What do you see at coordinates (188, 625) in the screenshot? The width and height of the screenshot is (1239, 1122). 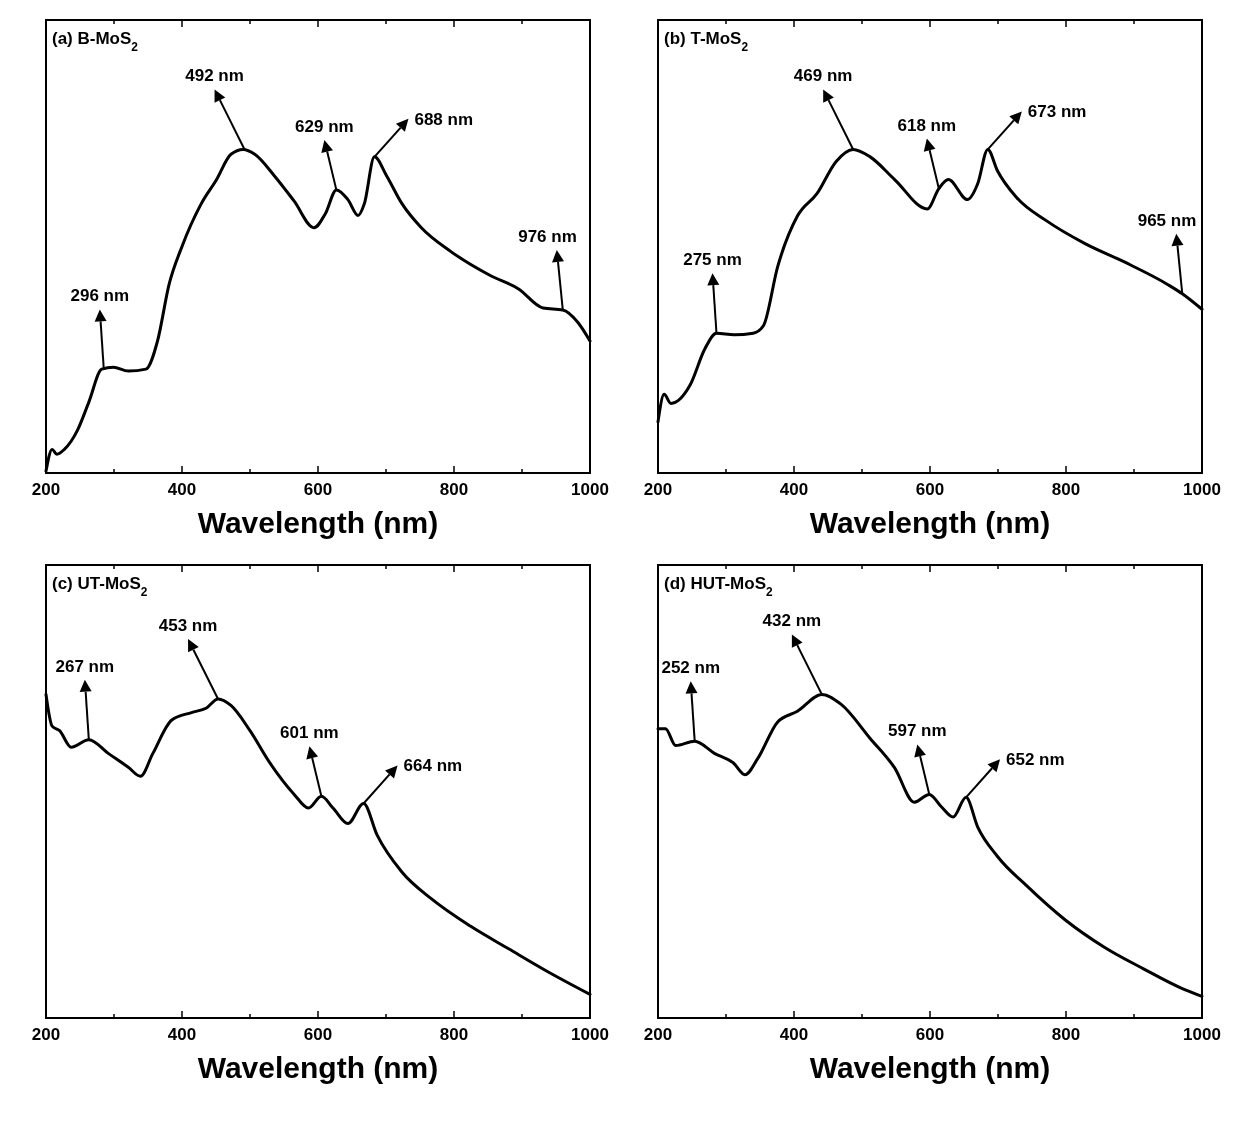 I see `annotation: 453 nm` at bounding box center [188, 625].